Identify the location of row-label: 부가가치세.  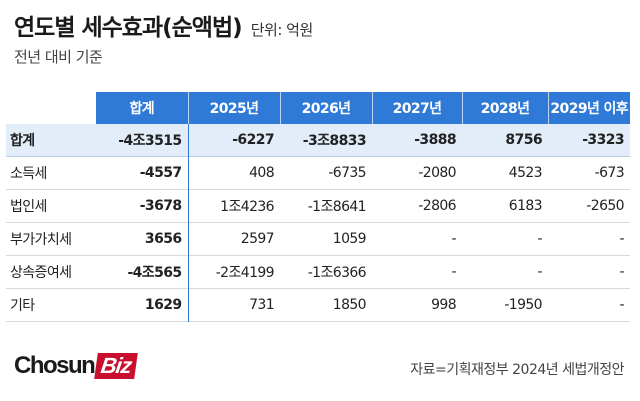
(41, 240).